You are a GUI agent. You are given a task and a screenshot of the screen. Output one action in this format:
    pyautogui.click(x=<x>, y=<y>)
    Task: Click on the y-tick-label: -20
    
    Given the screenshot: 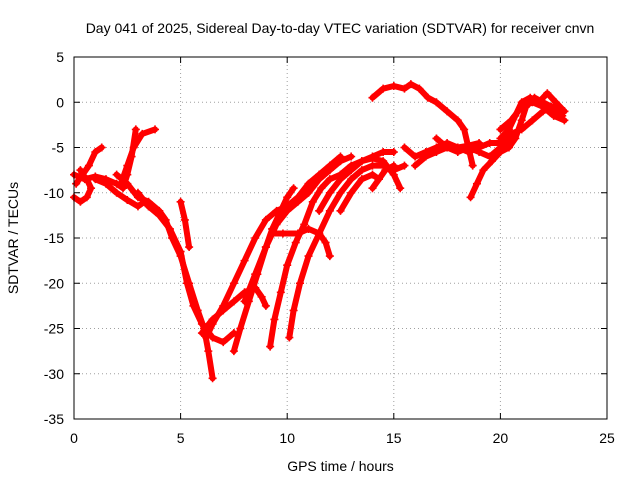 What is the action you would take?
    pyautogui.click(x=54, y=283)
    